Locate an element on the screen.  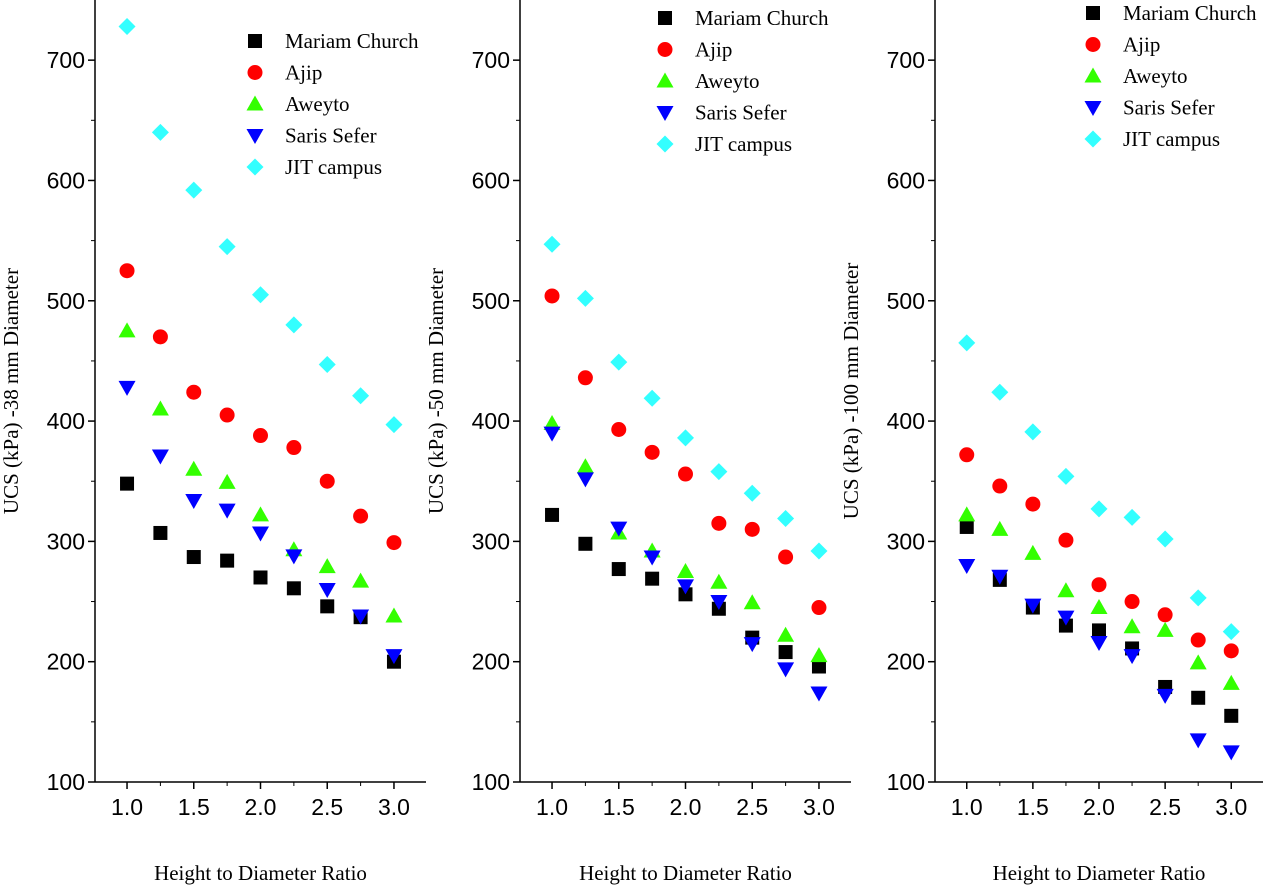
series-saris-sefer is located at coordinates (260, 522).